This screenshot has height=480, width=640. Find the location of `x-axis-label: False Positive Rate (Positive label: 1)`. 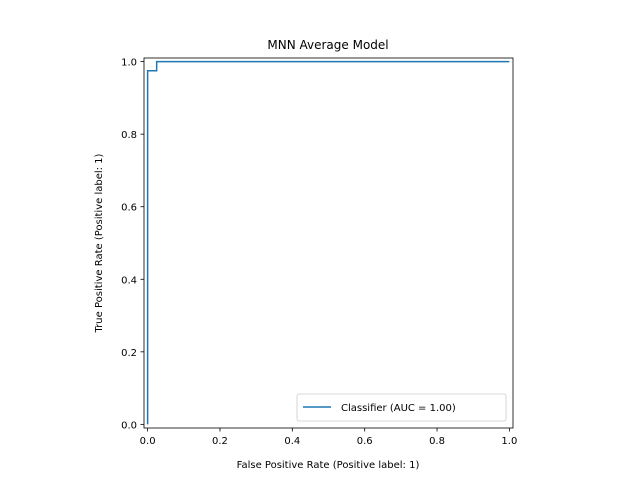

x-axis-label: False Positive Rate (Positive label: 1) is located at coordinates (328, 465).